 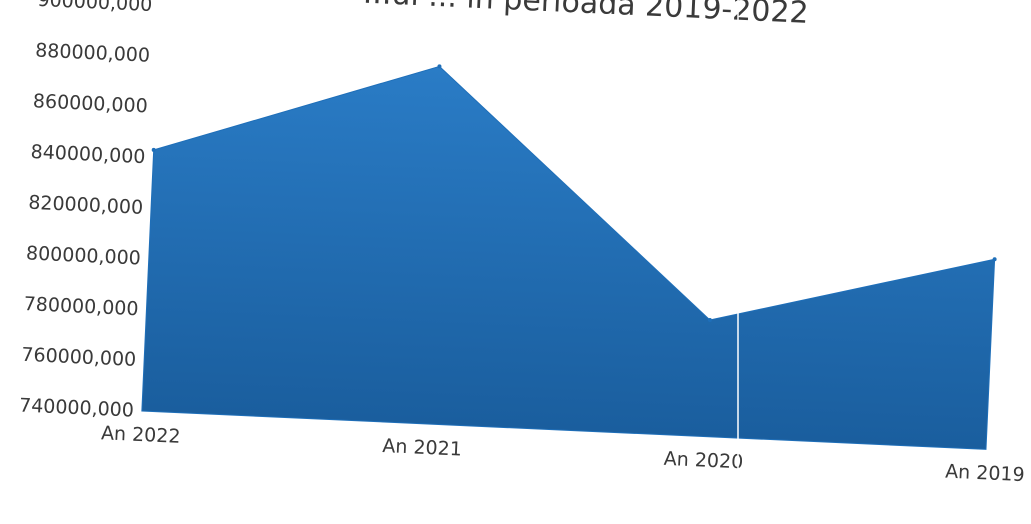 I want to click on y-tick-label: 880000,000, so click(x=93, y=53).